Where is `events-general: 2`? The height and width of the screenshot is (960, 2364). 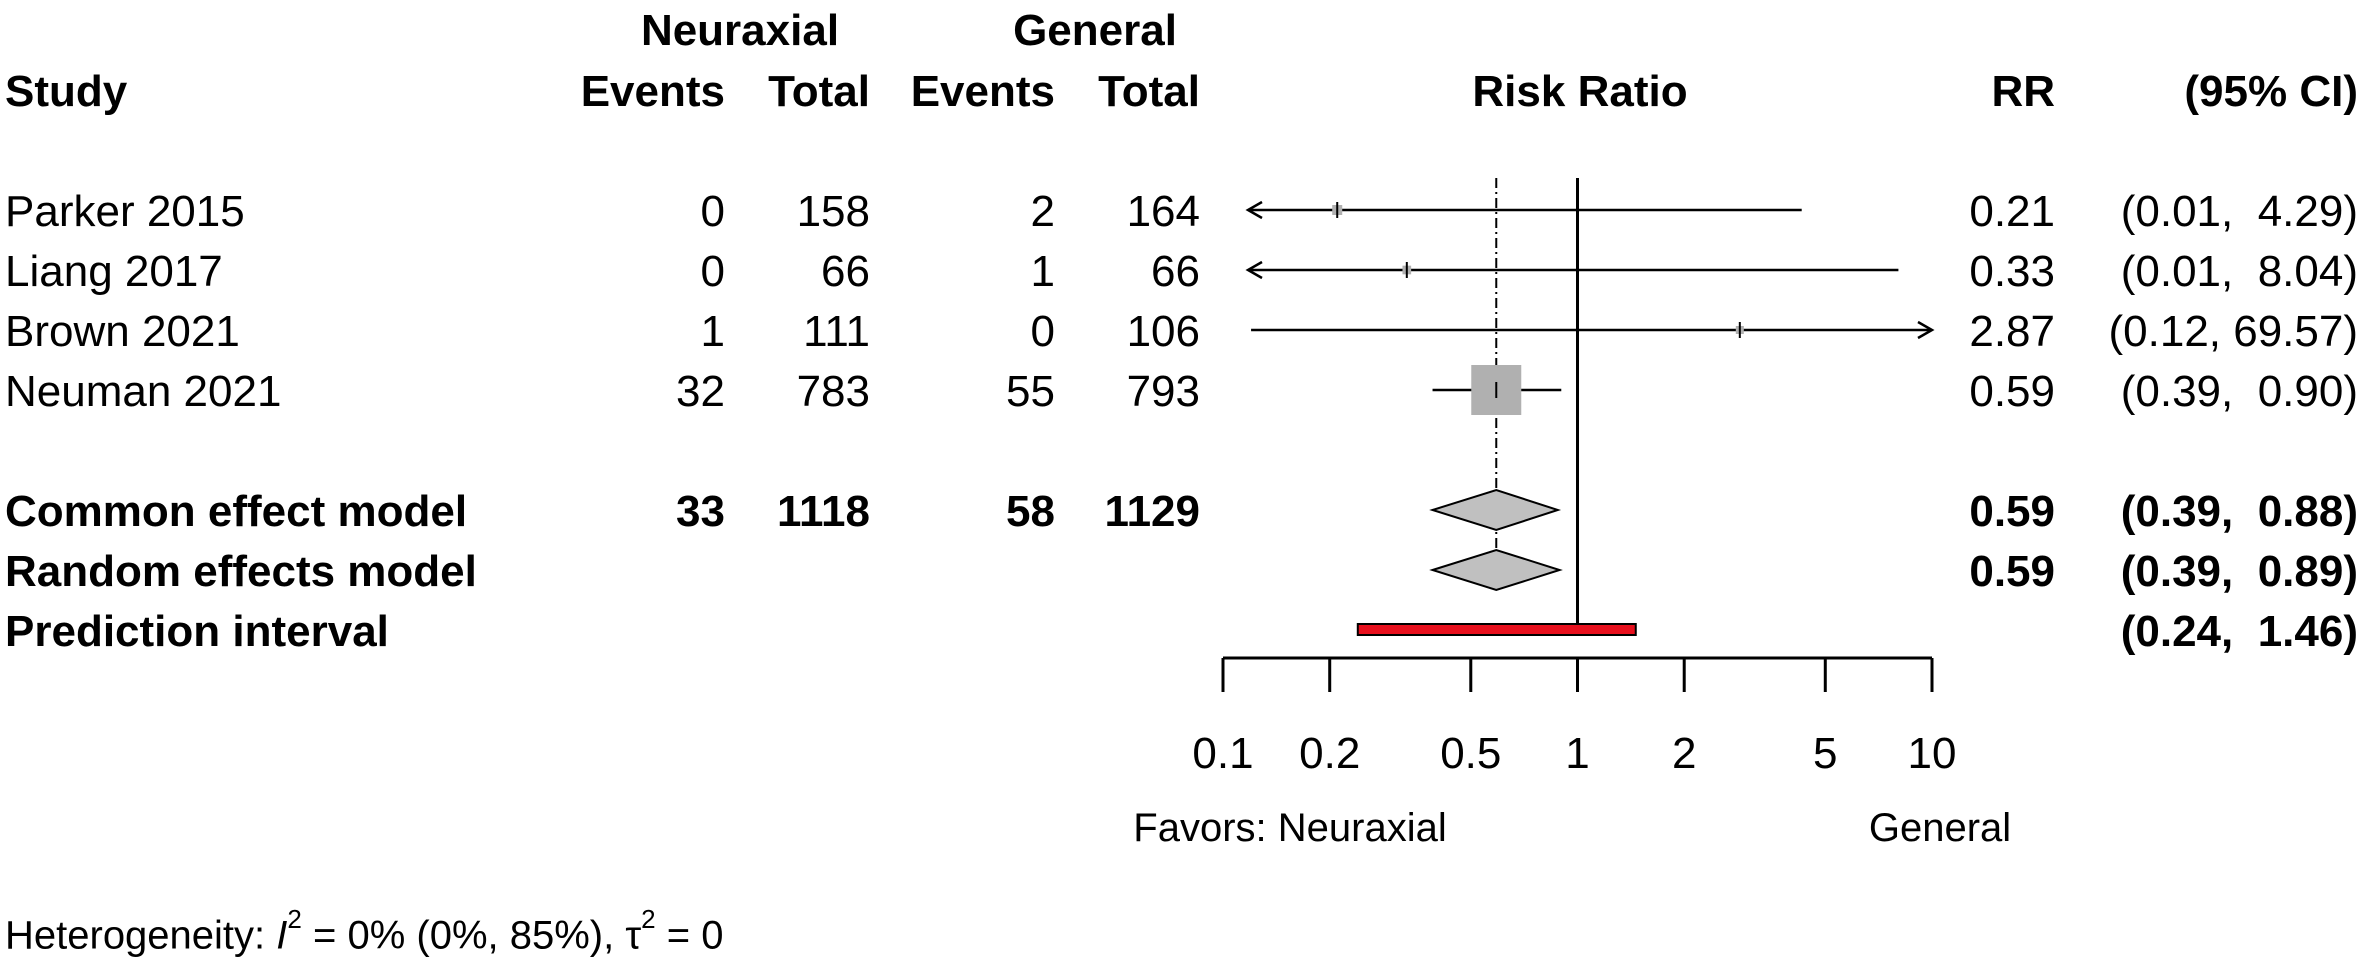 events-general: 2 is located at coordinates (1042, 211).